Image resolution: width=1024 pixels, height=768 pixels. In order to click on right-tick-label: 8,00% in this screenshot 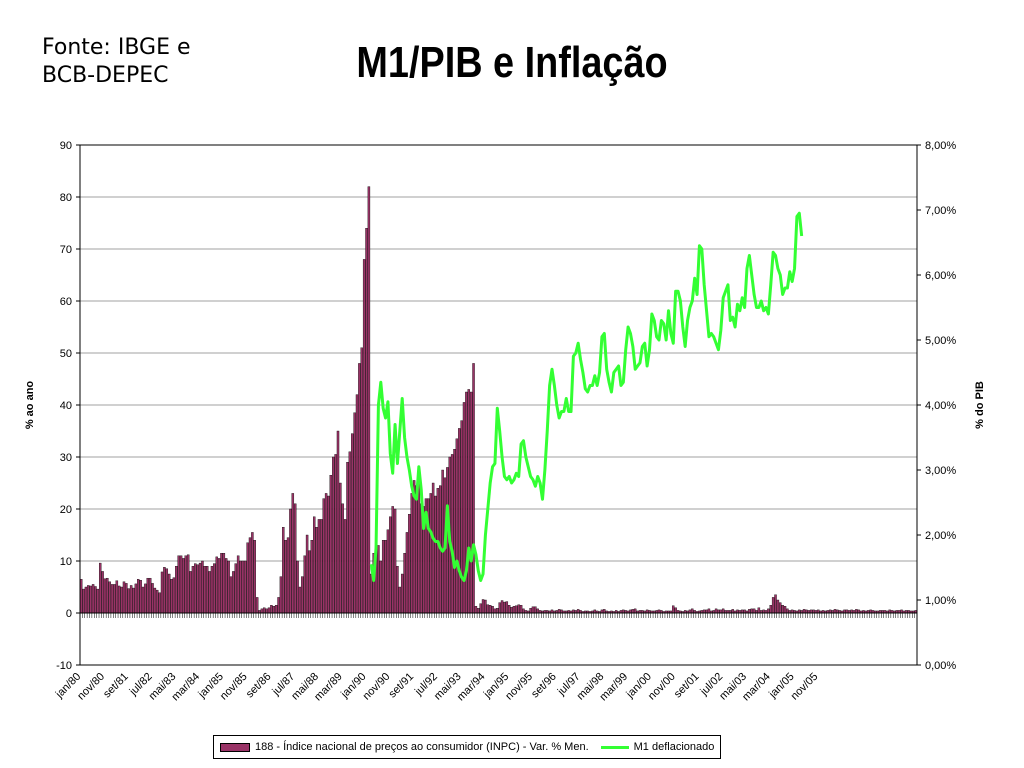, I will do `click(940, 146)`.